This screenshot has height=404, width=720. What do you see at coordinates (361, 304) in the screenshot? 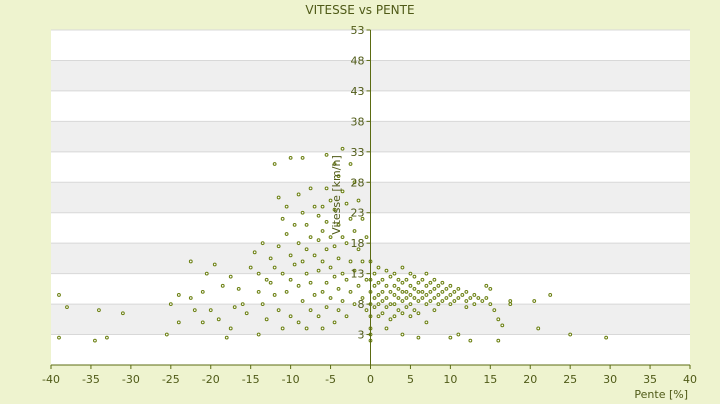
I see `y-tick-label: 8` at bounding box center [361, 304].